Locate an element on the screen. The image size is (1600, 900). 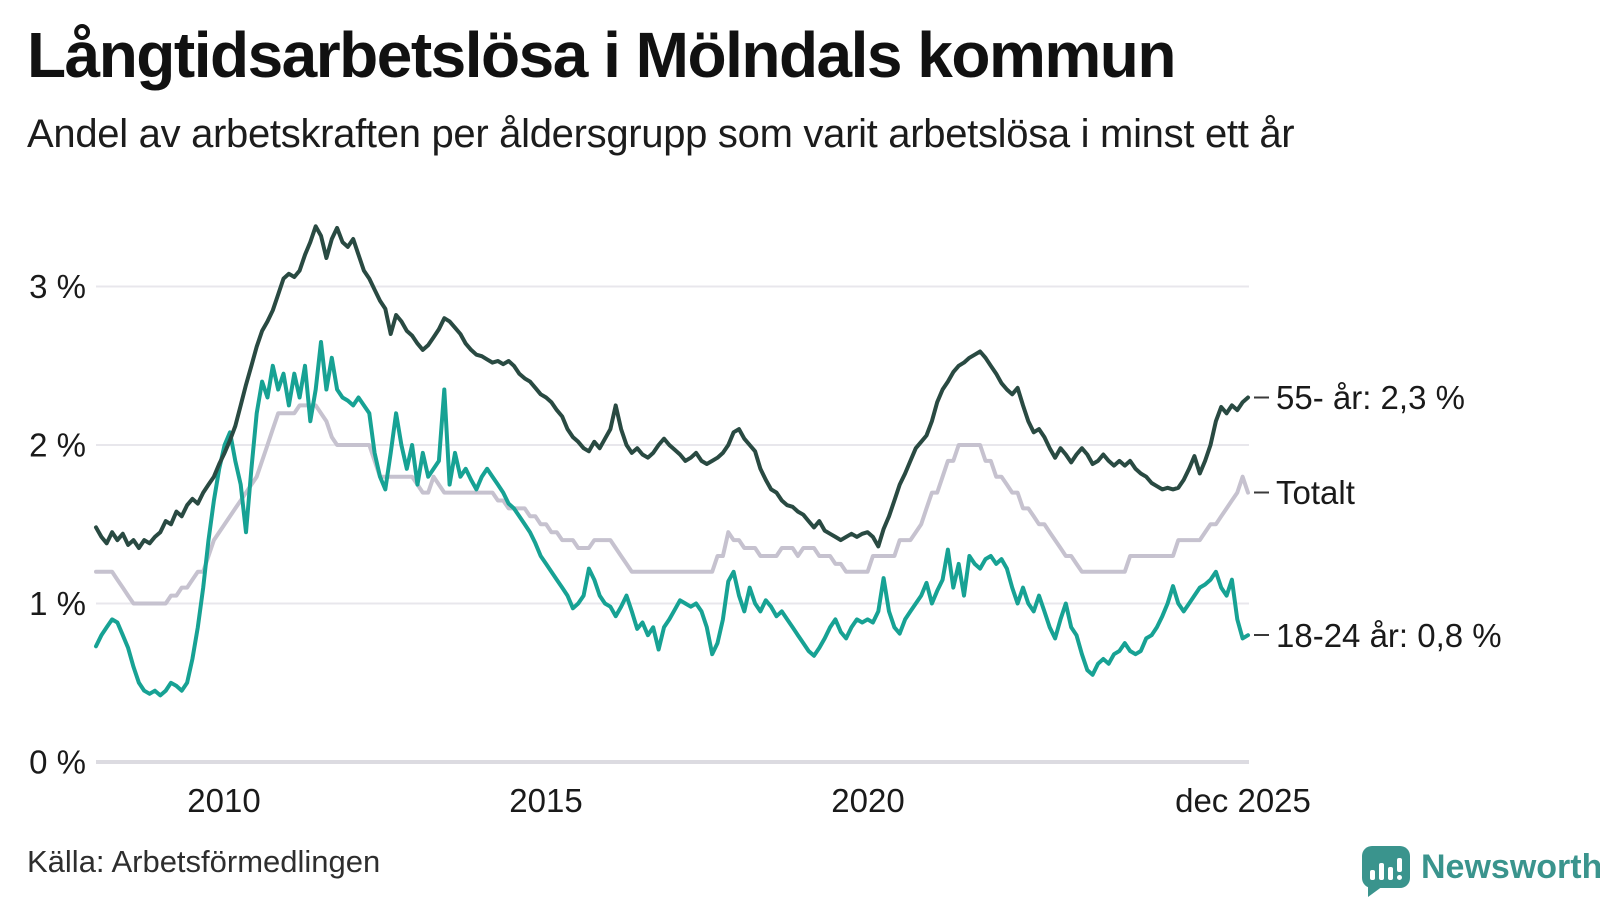
source-text: Källa: Arbetsförmedlingen is located at coordinates (204, 861).